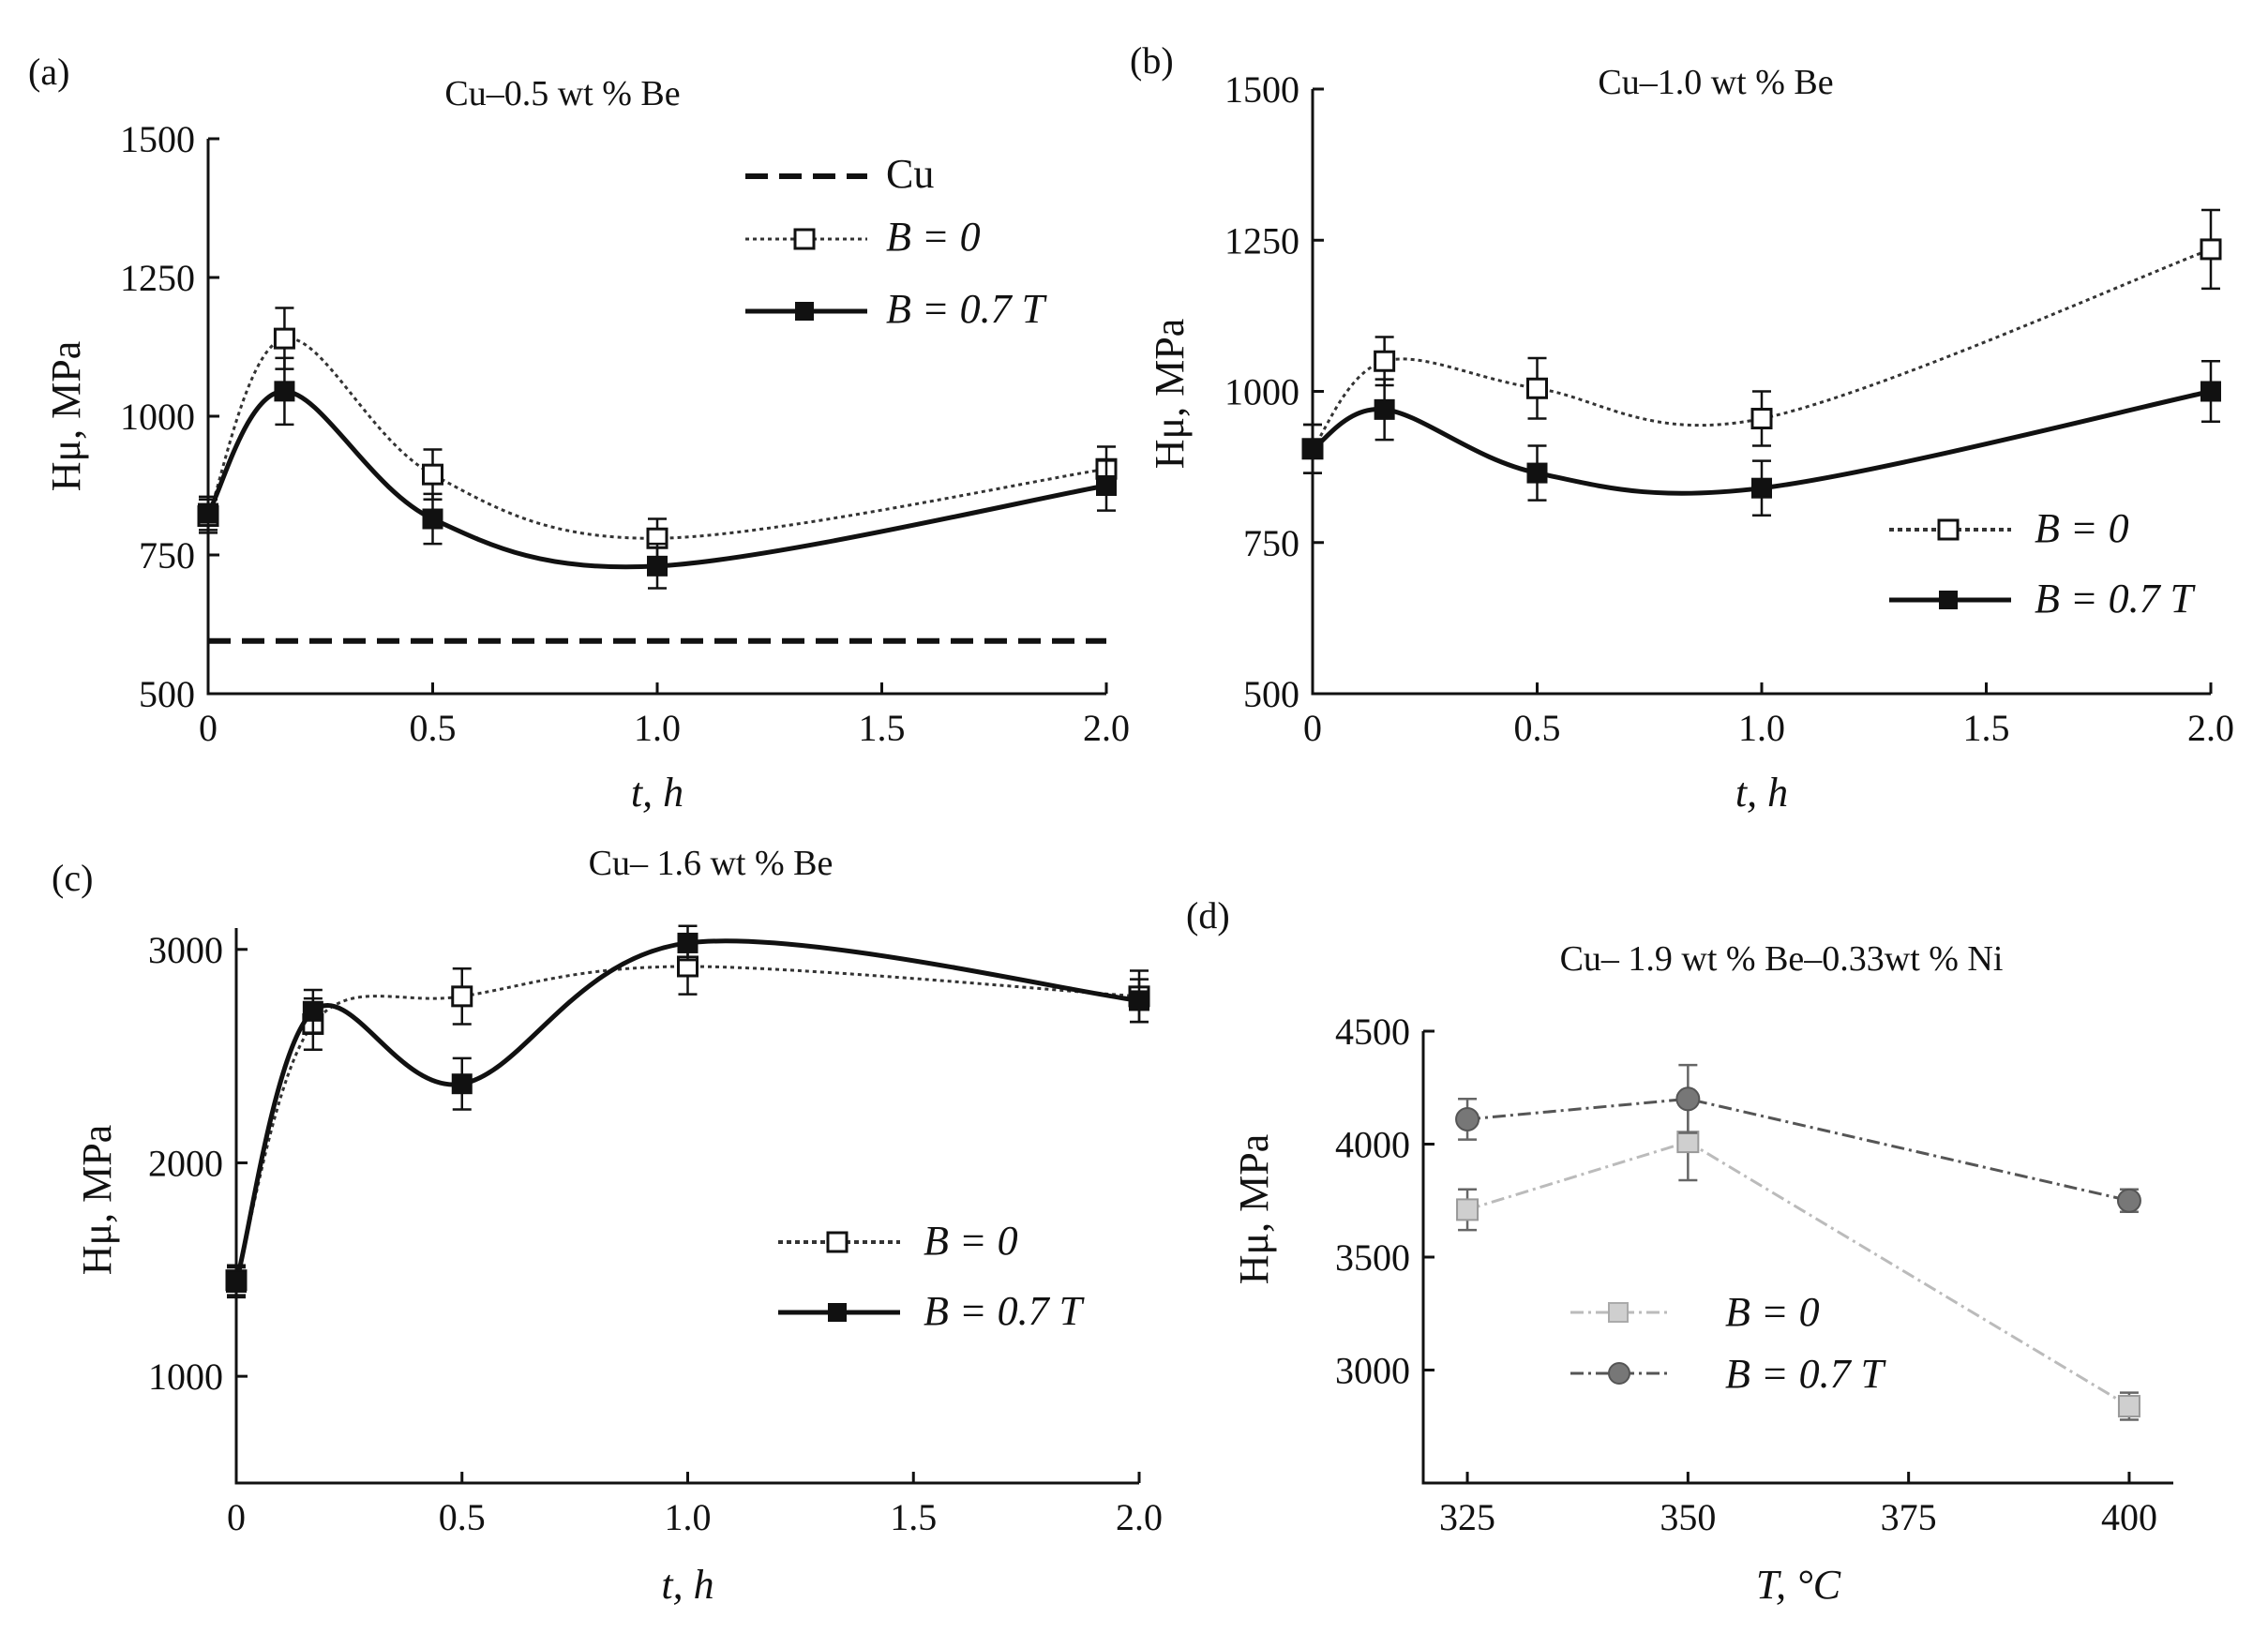 The width and height of the screenshot is (2268, 1633). What do you see at coordinates (882, 728) in the screenshot?
I see `p0-xtick-label: 1.5` at bounding box center [882, 728].